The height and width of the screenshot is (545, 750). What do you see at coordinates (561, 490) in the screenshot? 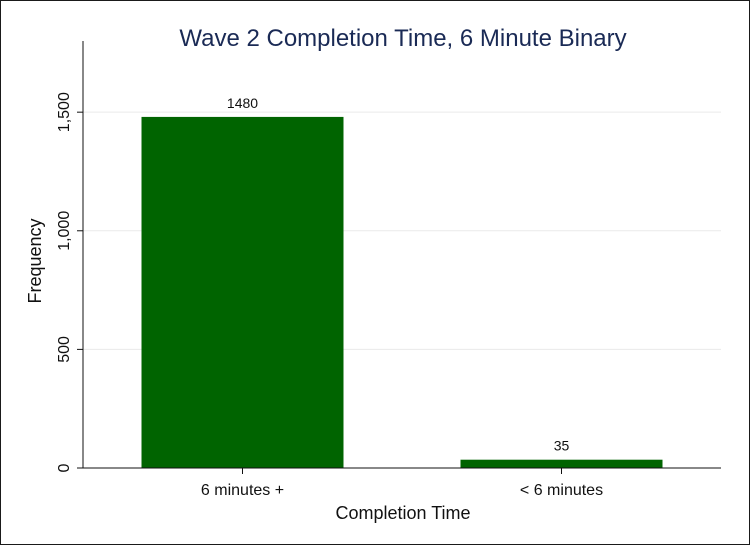
I see `x-tick-label: < 6 minutes` at bounding box center [561, 490].